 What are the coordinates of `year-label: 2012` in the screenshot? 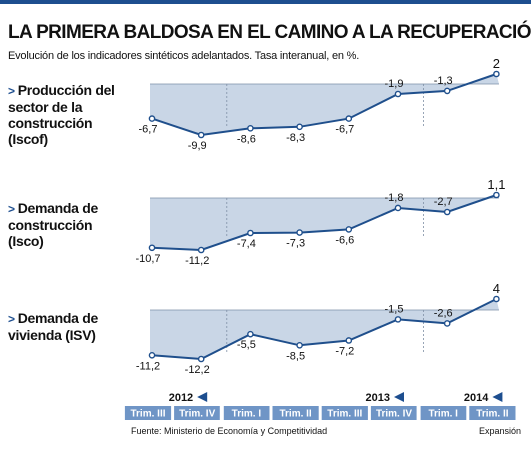 It's located at (181, 398).